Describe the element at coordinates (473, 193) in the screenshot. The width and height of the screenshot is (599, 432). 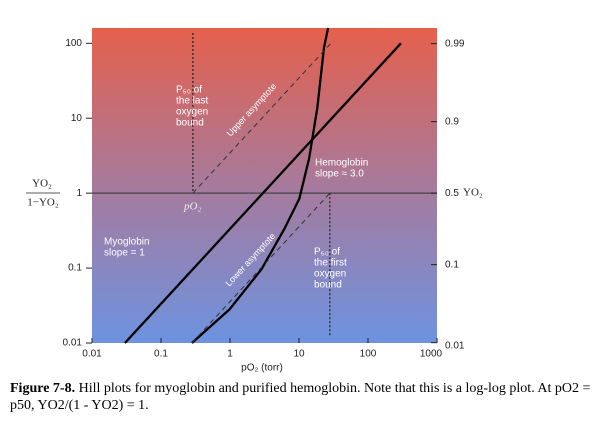
I see `y2-axis-label: YO₂` at that location.